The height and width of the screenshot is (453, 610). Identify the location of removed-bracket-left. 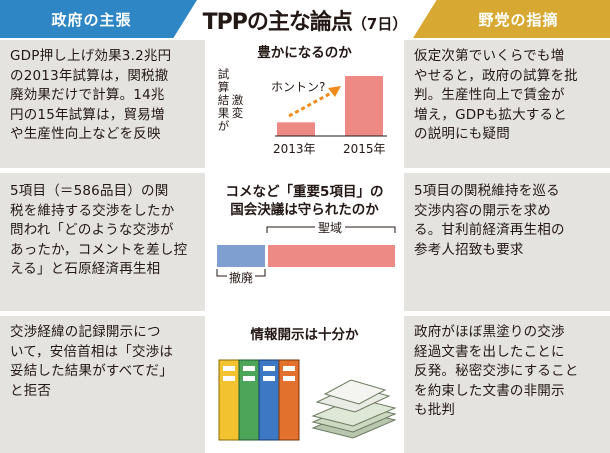
(221, 273).